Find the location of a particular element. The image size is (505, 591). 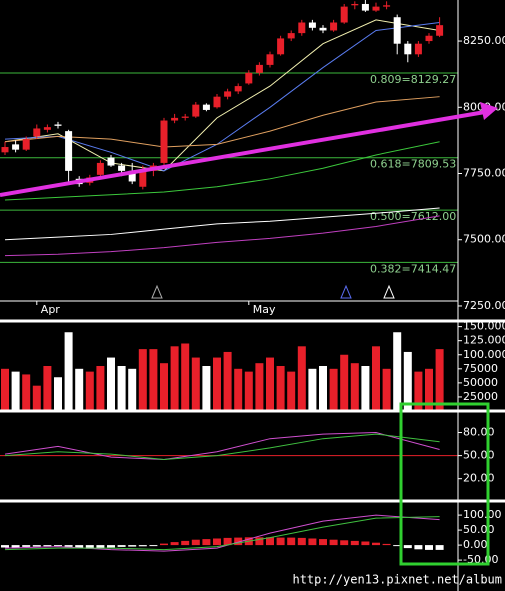

y-tick-label: 7250.00 is located at coordinates (484, 305).